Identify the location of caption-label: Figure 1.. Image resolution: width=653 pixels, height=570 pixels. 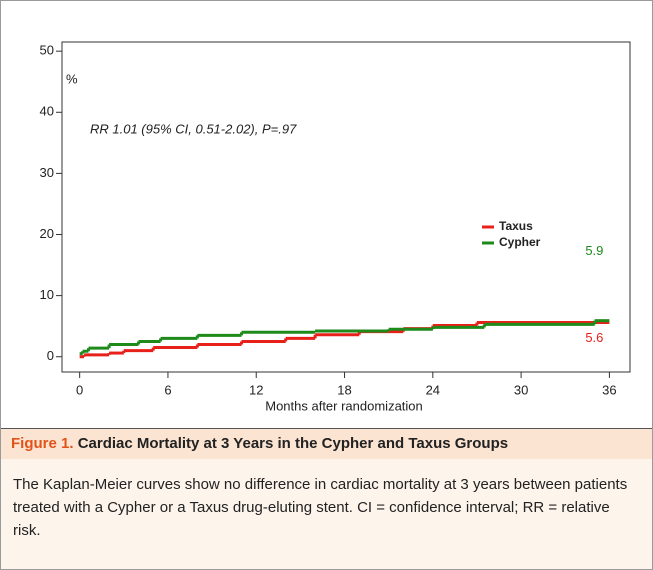
(42, 443).